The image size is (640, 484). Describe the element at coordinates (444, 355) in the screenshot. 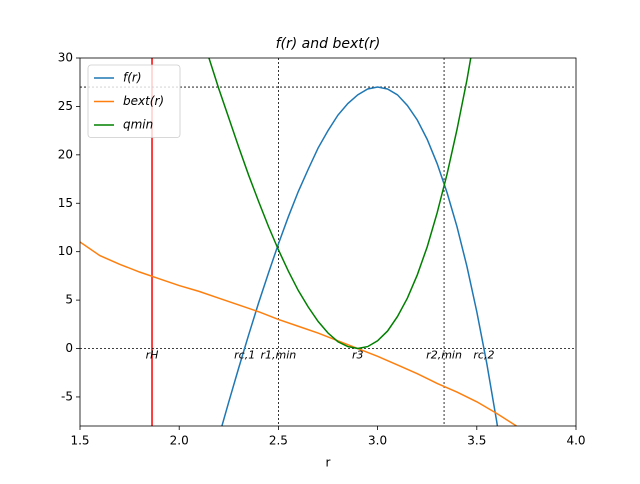

I see `annotation: r2,min` at that location.